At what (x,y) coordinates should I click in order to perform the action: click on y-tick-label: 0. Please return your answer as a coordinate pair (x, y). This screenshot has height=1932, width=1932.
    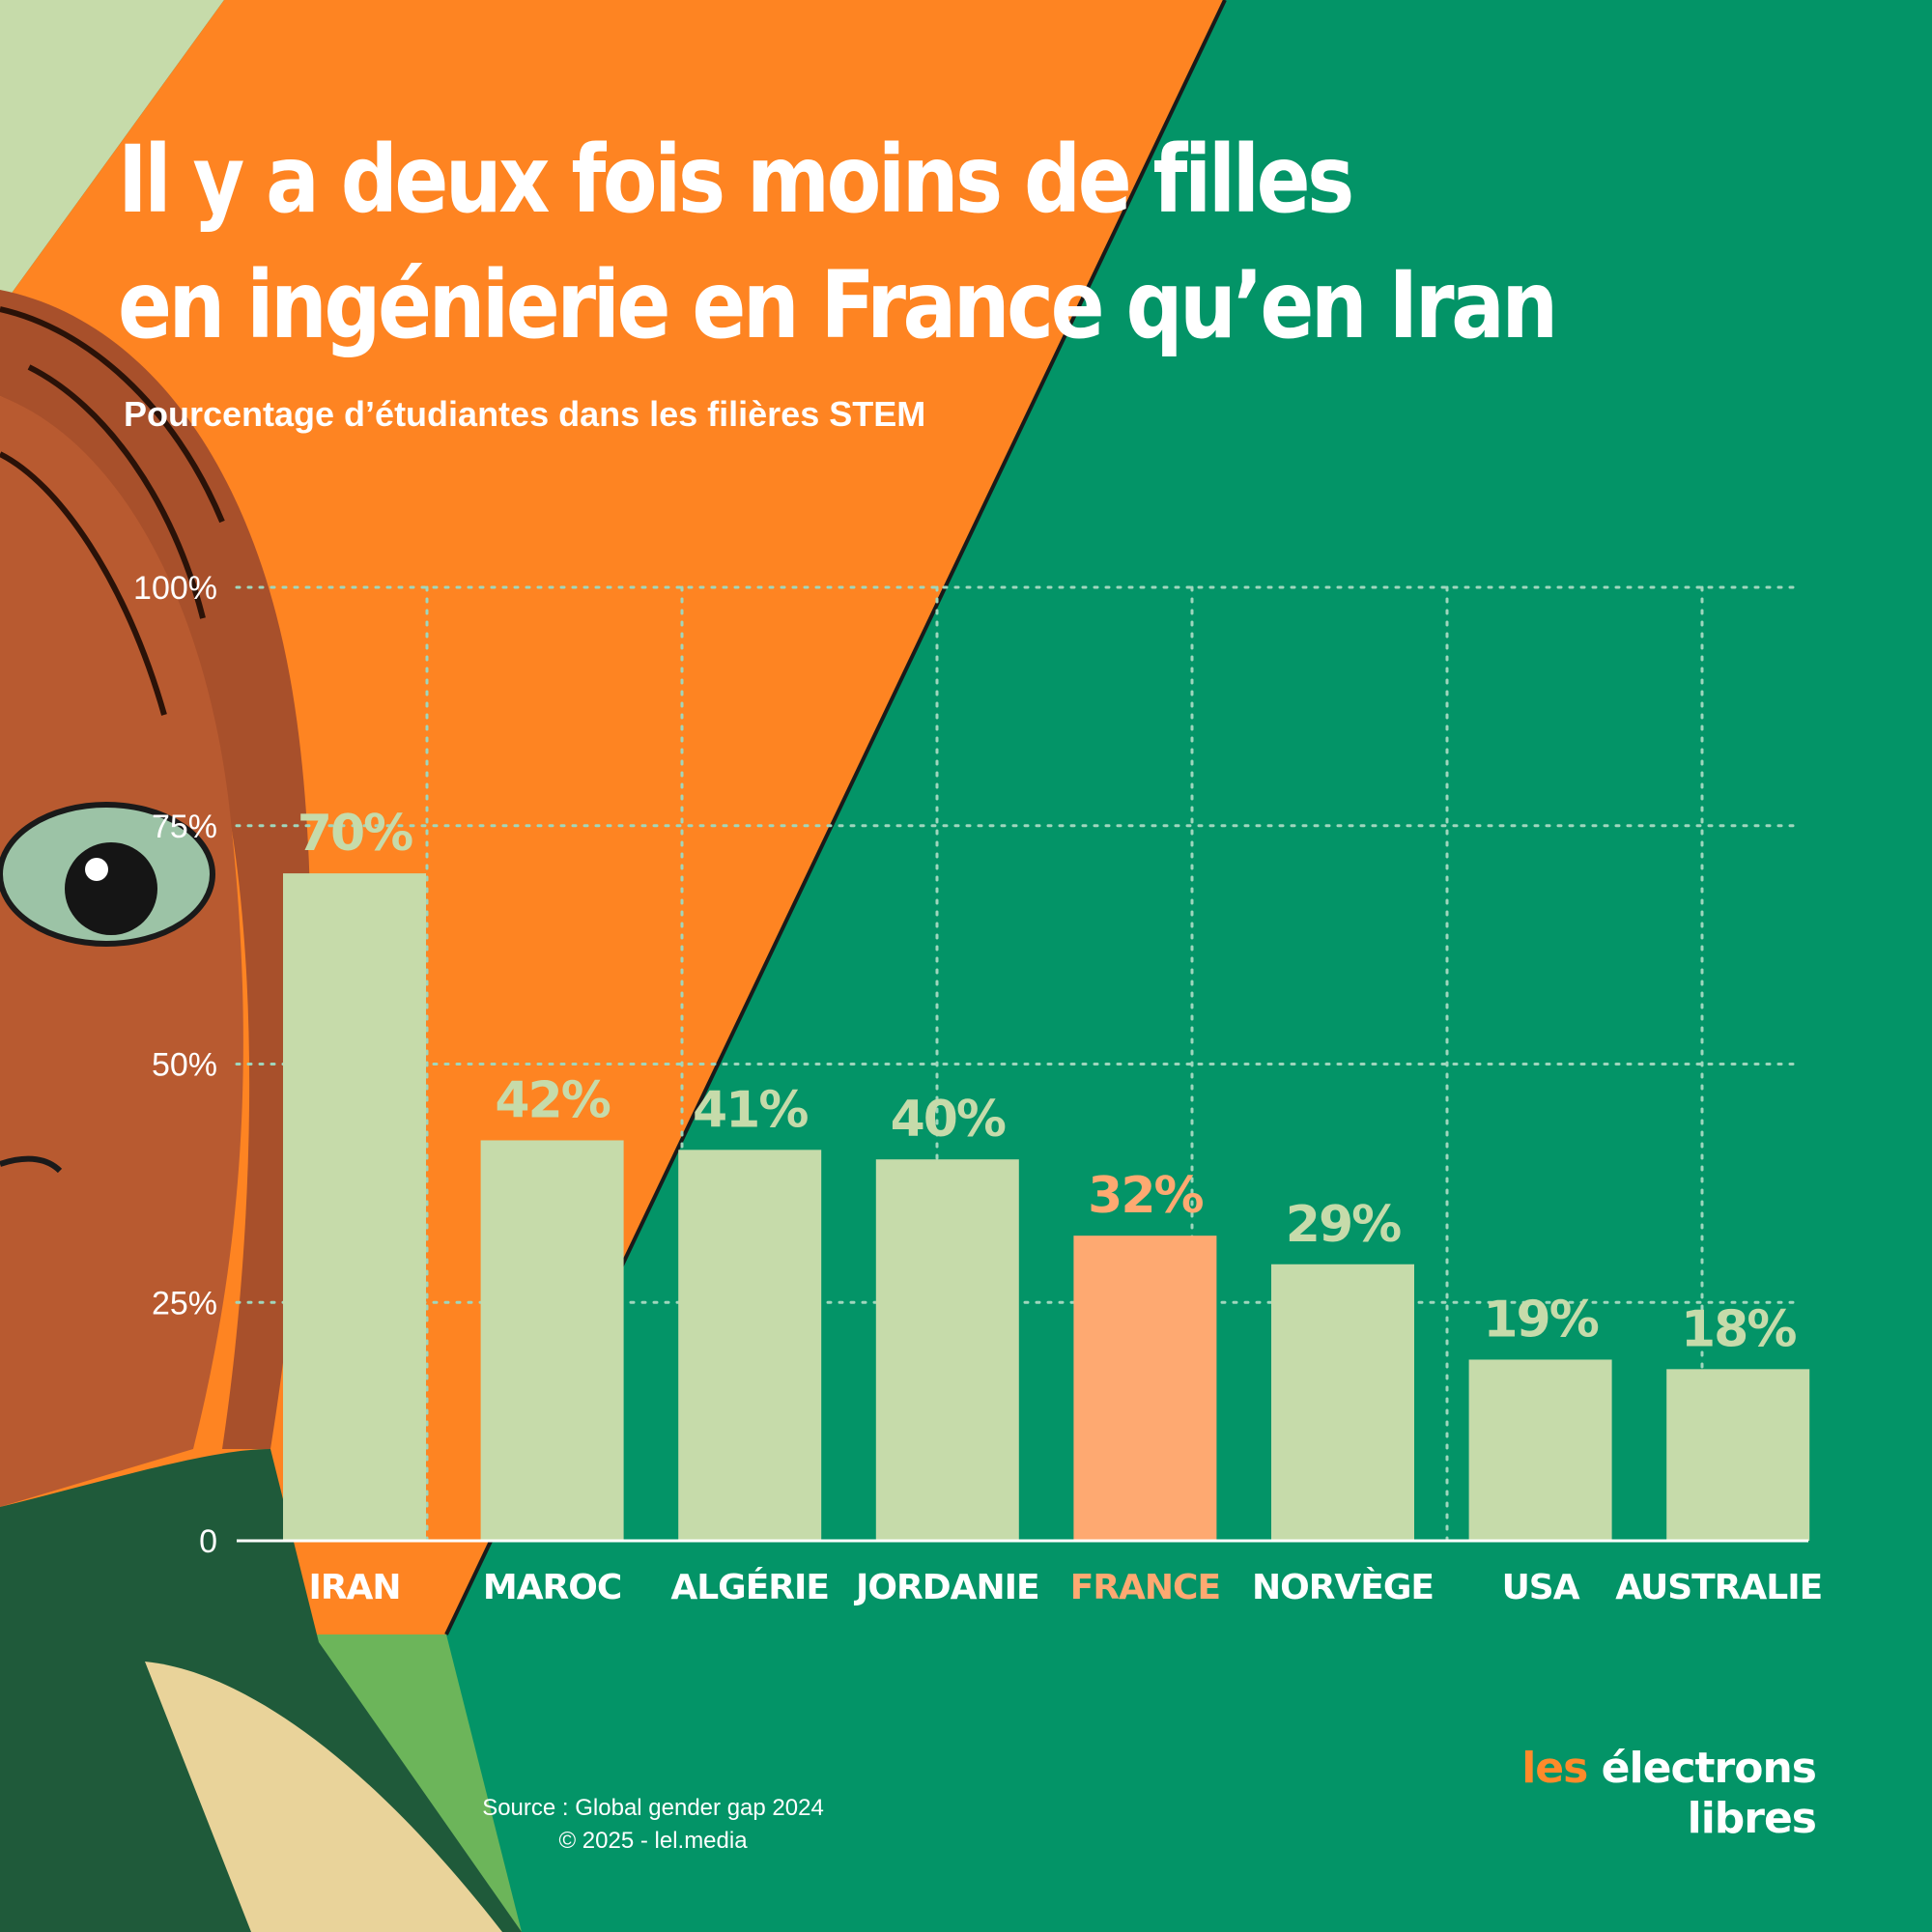
    Looking at the image, I should click on (208, 1541).